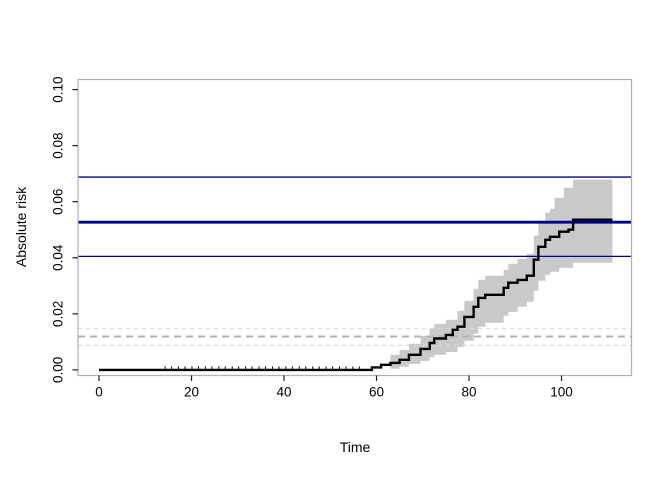 Image resolution: width=672 pixels, height=480 pixels. I want to click on x-tick-label: 40, so click(283, 392).